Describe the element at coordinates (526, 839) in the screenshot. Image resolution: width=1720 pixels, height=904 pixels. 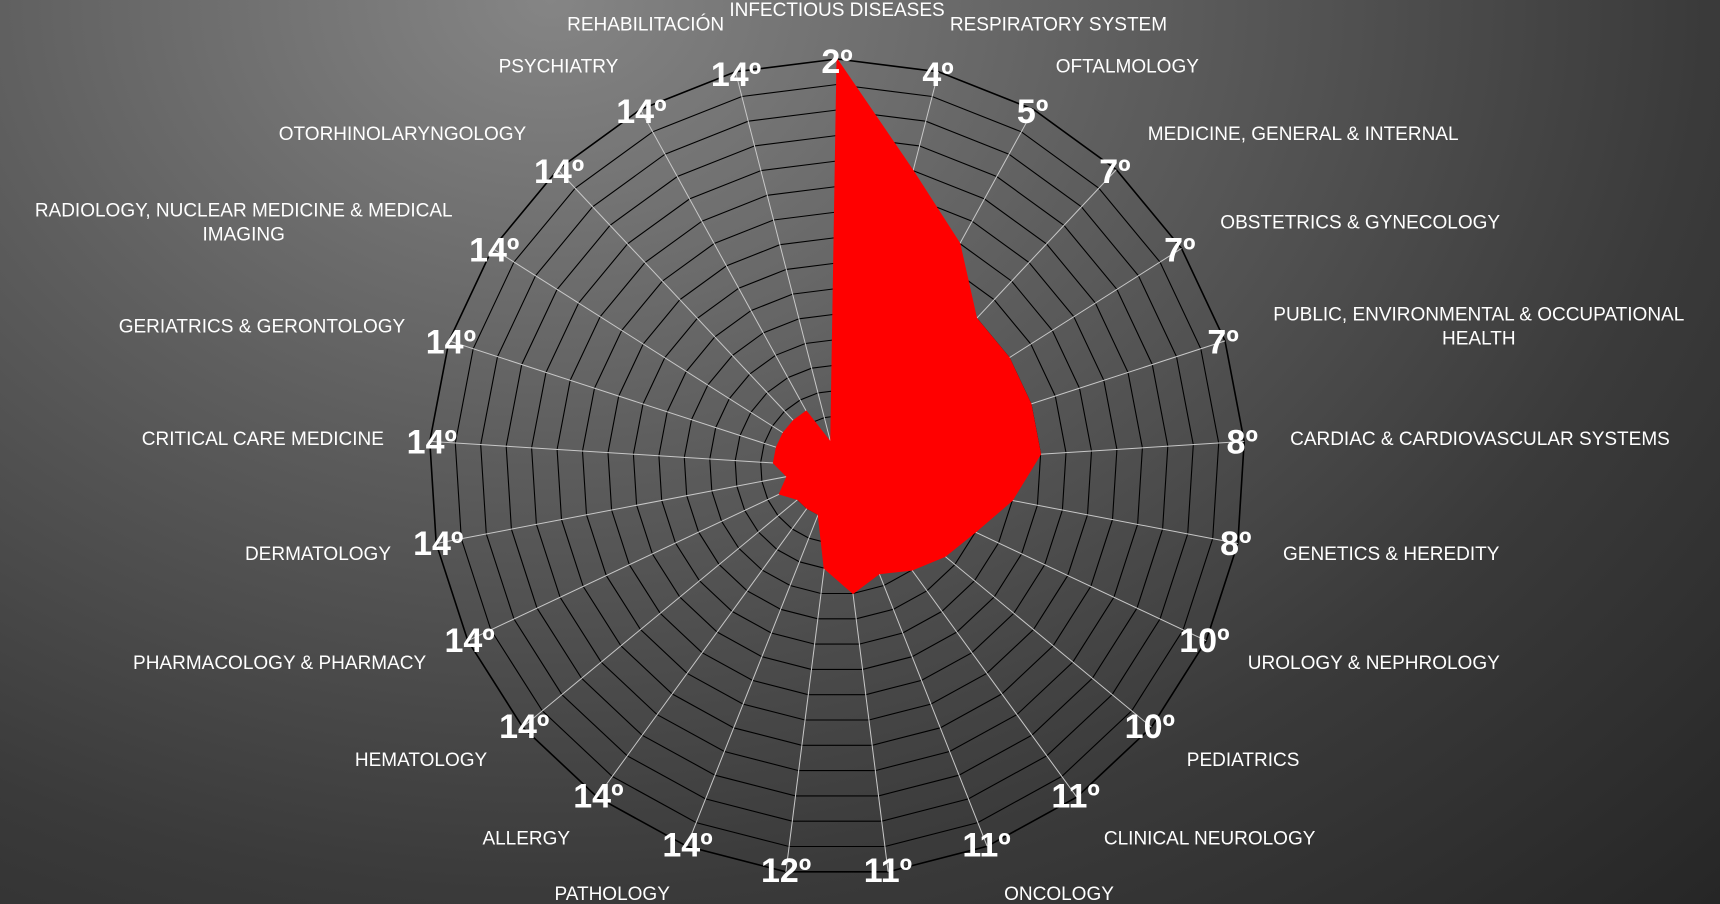
I see `category-label: ALLERGY` at that location.